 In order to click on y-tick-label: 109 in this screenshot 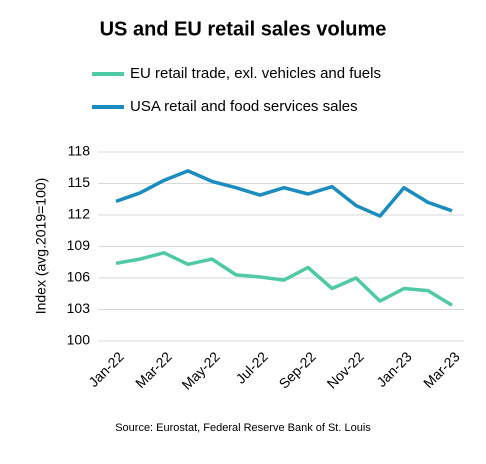, I will do `click(79, 245)`.